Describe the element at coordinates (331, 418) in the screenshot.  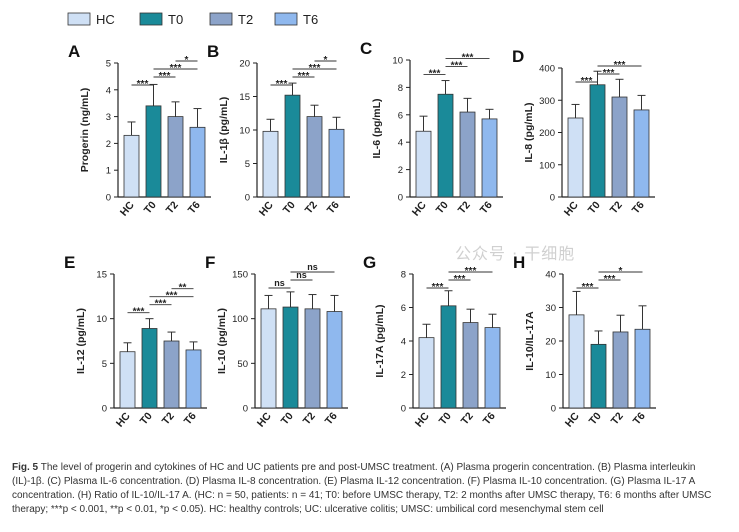
I see `x-tick-label-f-t6: T6` at that location.